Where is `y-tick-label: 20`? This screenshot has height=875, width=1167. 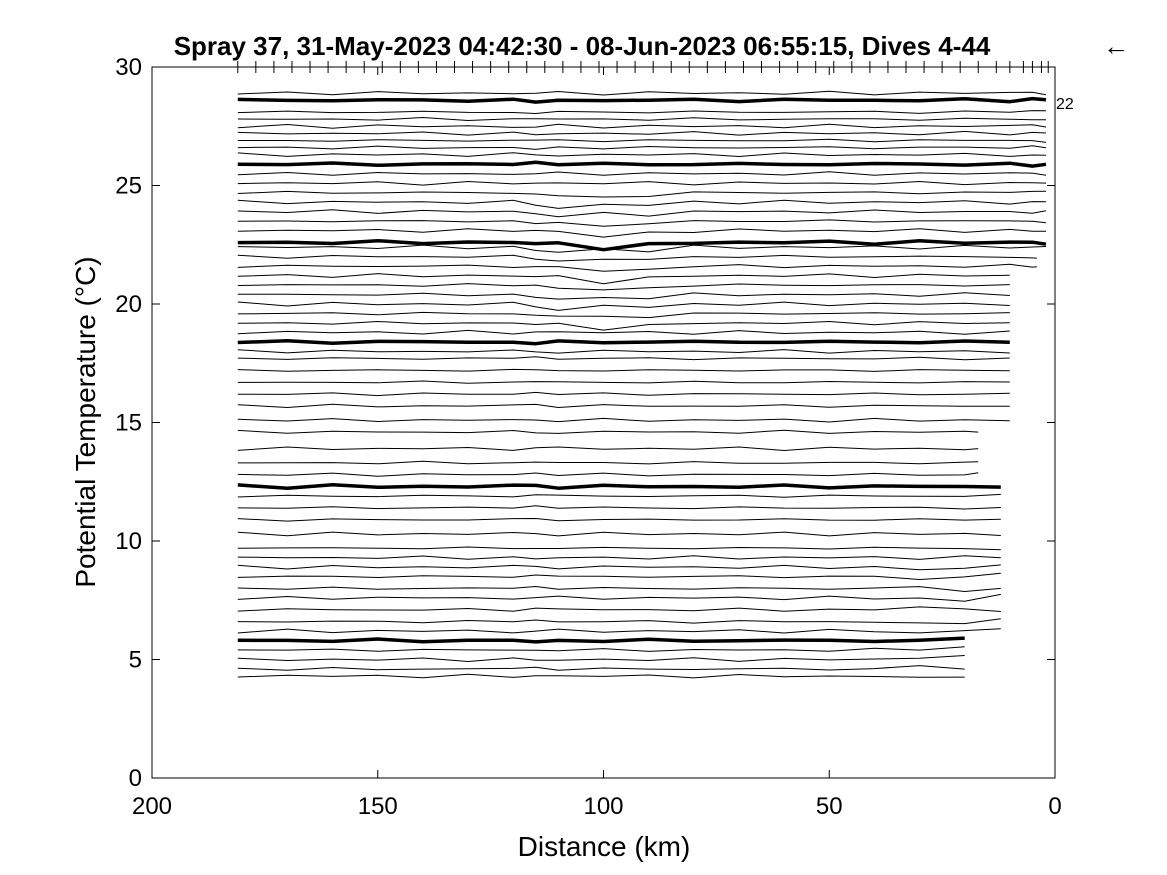 y-tick-label: 20 is located at coordinates (128, 304).